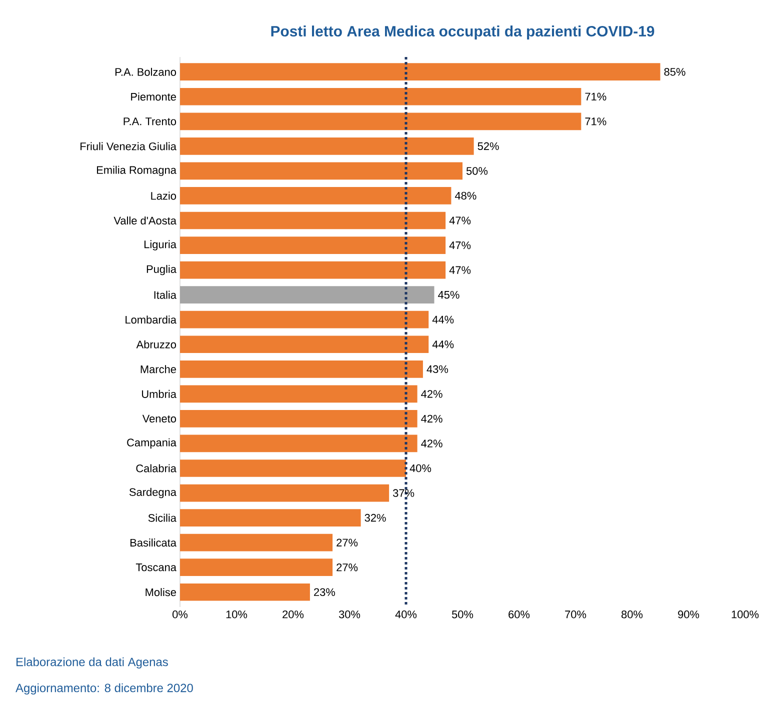 This screenshot has height=709, width=767. I want to click on y-tick-label: Veneto, so click(159, 418).